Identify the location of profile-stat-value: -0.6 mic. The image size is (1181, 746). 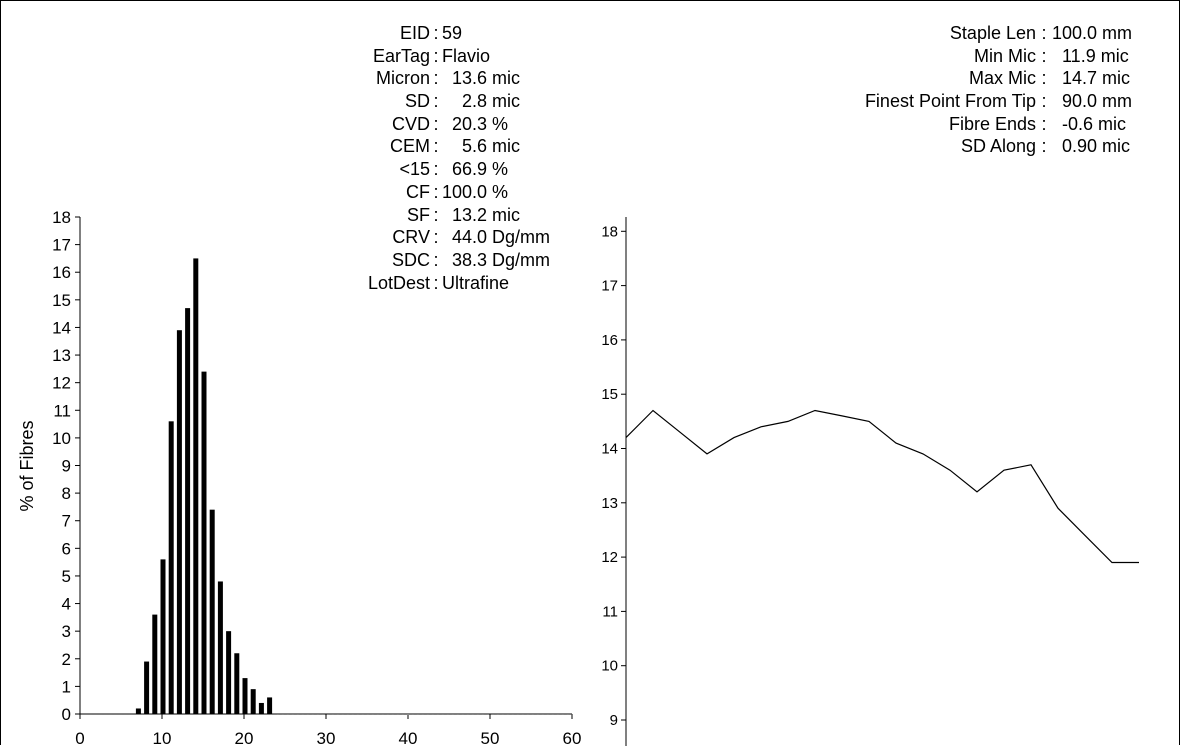
(1089, 123).